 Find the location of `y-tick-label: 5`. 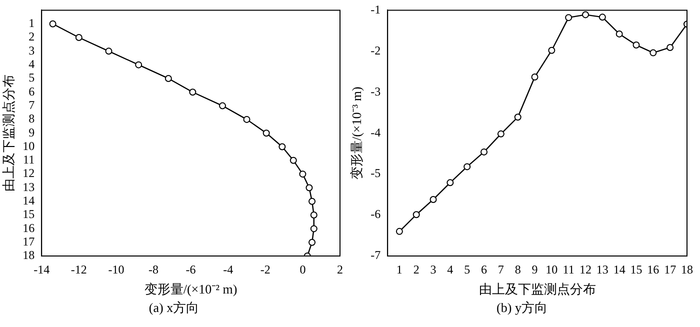

y-tick-label: 5 is located at coordinates (31, 77).